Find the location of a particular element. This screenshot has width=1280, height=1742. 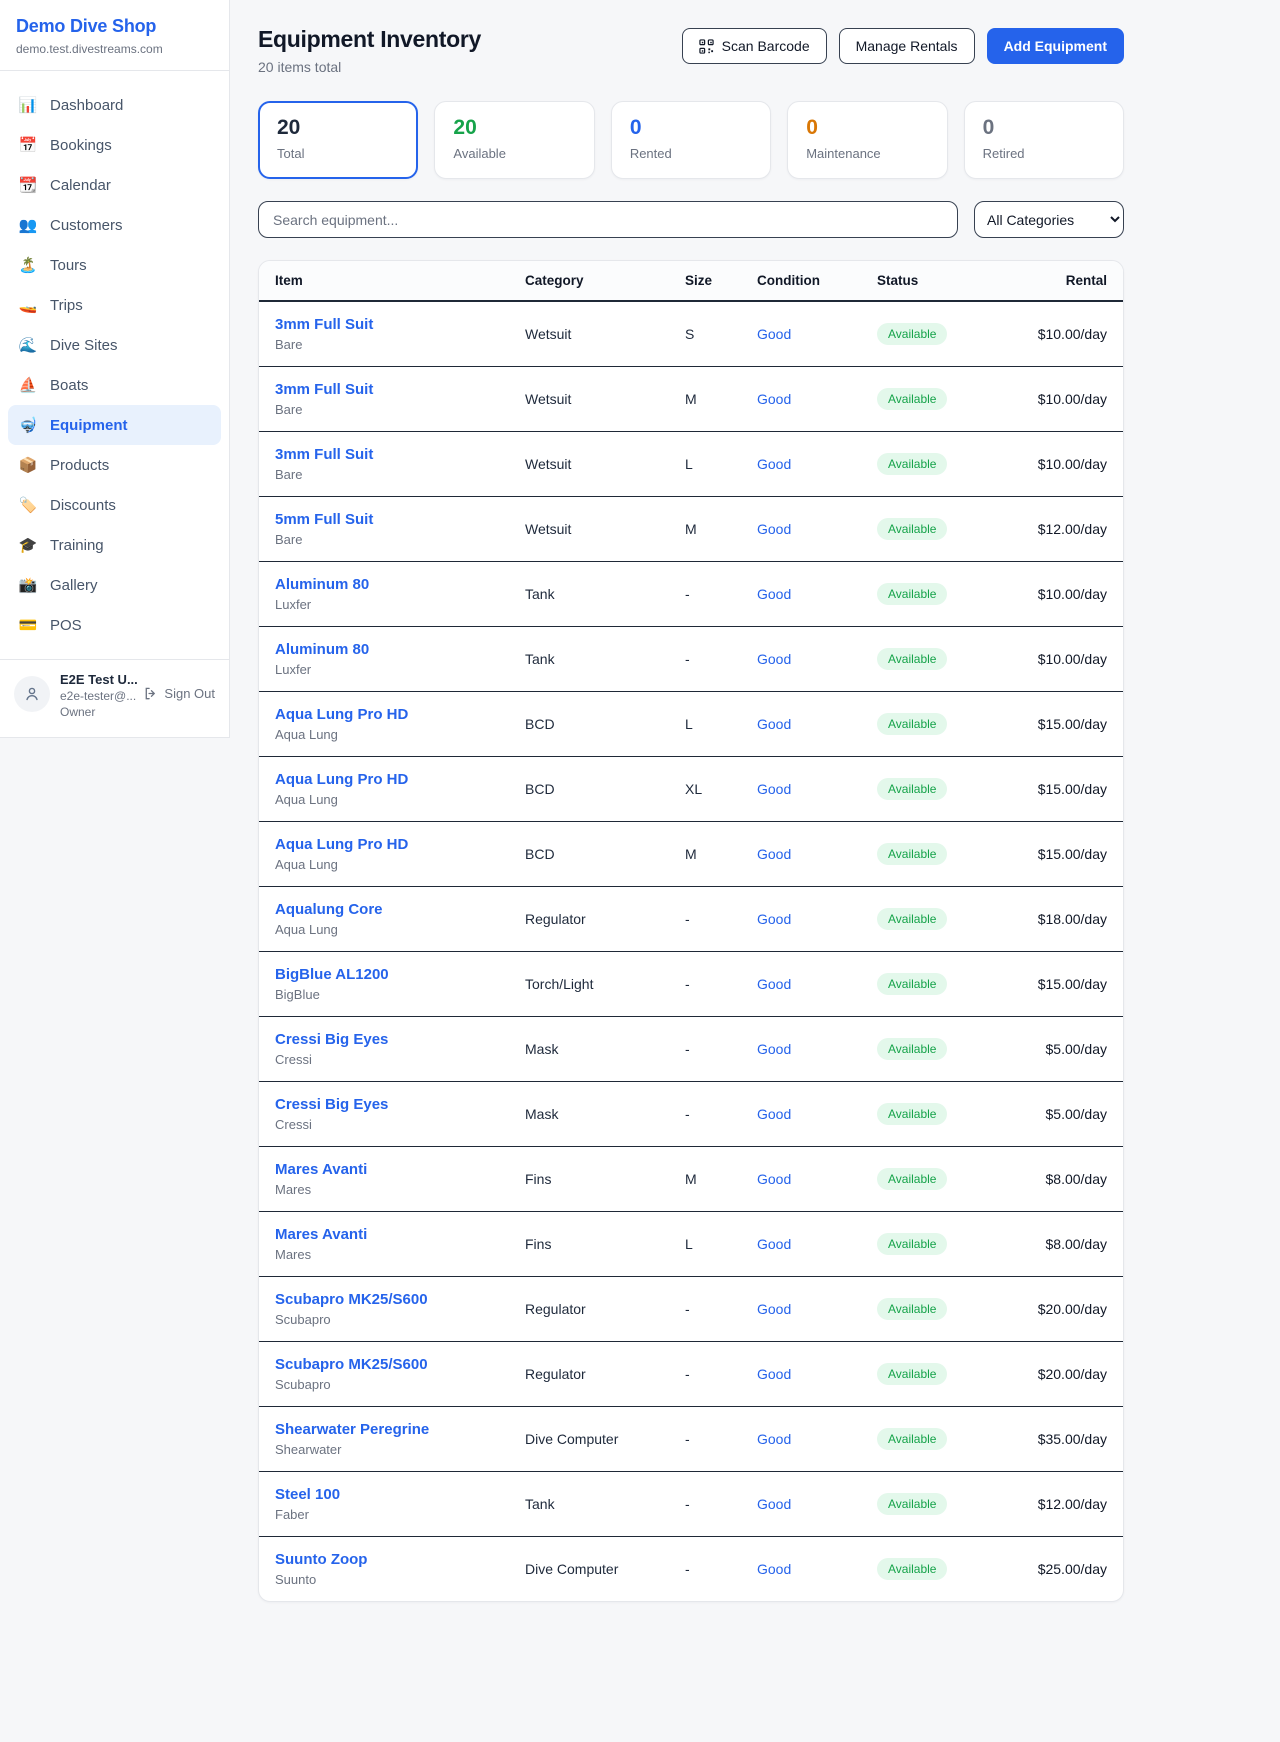

sidebar-item-dashboard: 📊 Dashboard is located at coordinates (114, 105).